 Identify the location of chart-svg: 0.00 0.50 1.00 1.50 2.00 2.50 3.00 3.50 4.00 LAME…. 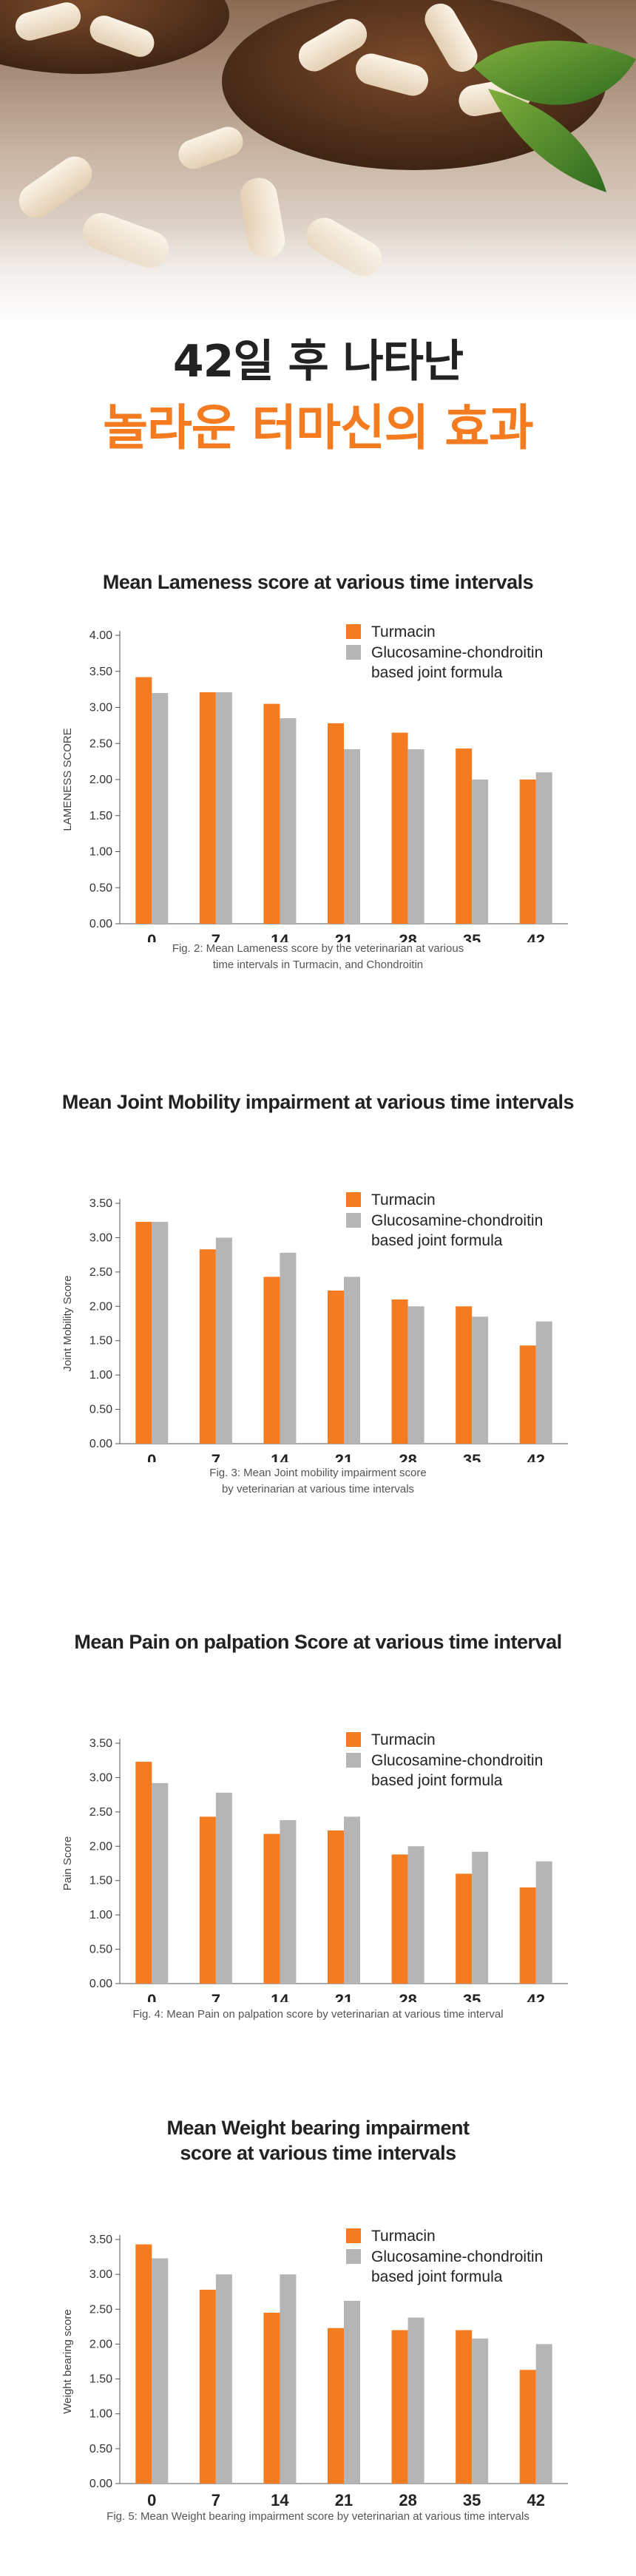
(314, 782).